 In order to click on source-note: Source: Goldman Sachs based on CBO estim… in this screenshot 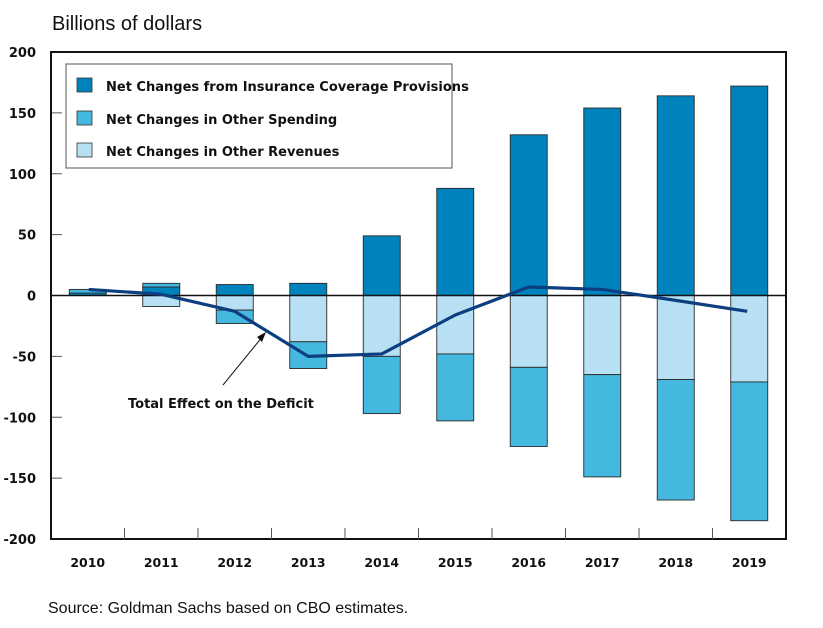, I will do `click(228, 608)`.